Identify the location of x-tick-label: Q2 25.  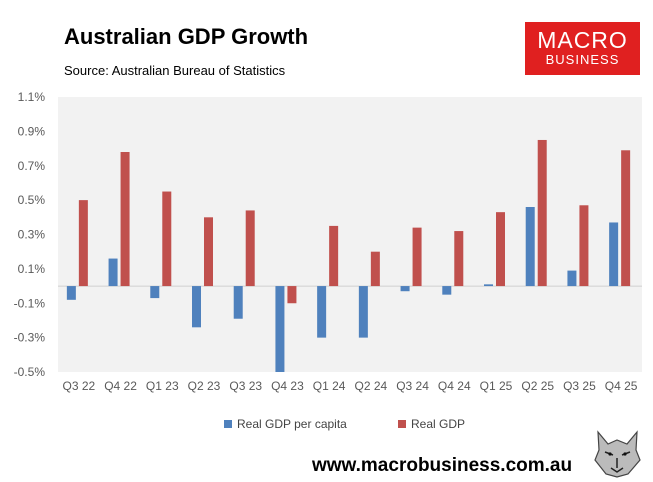
(537, 386).